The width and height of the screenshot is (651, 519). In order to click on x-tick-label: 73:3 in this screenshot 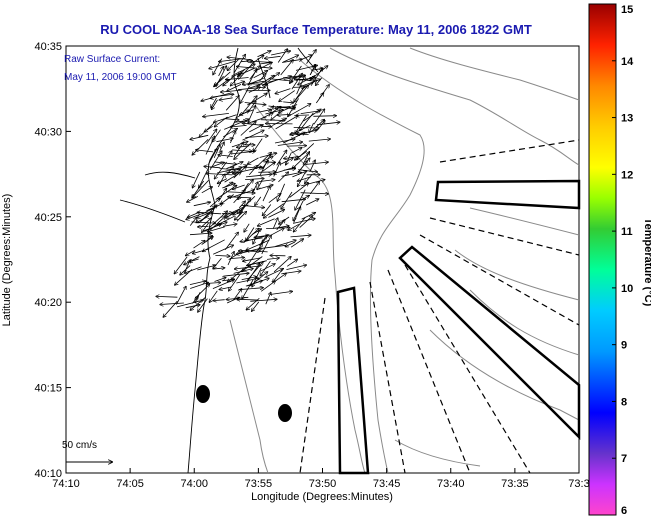, I will do `click(578, 484)`.